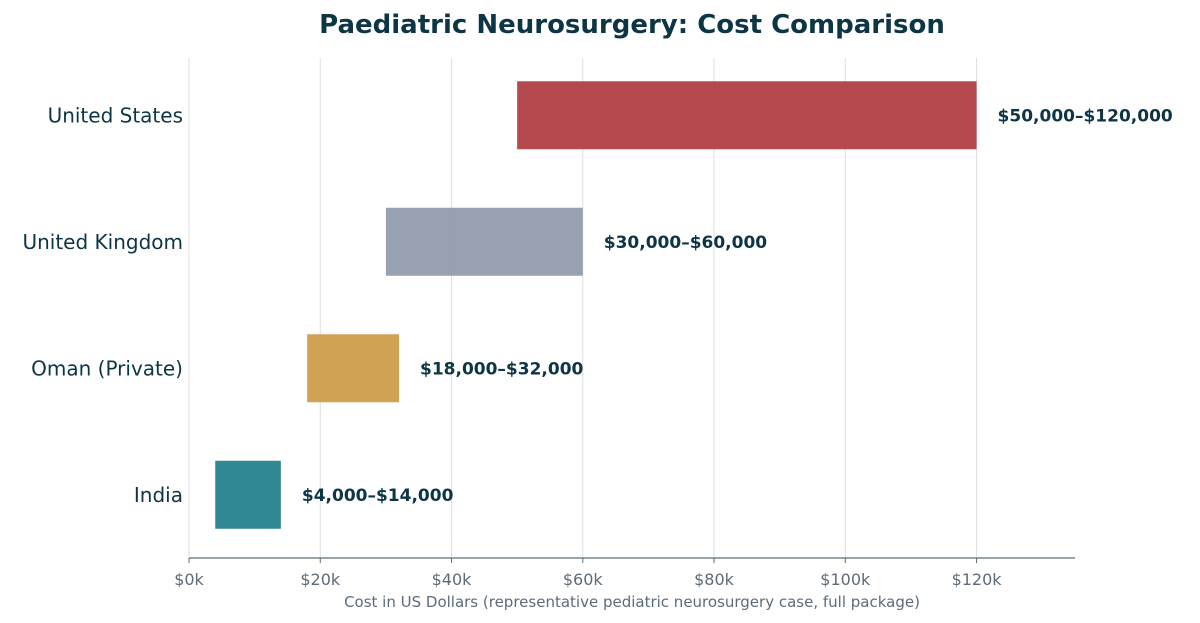  Describe the element at coordinates (583, 579) in the screenshot. I see `x-tick-label: $60k` at that location.